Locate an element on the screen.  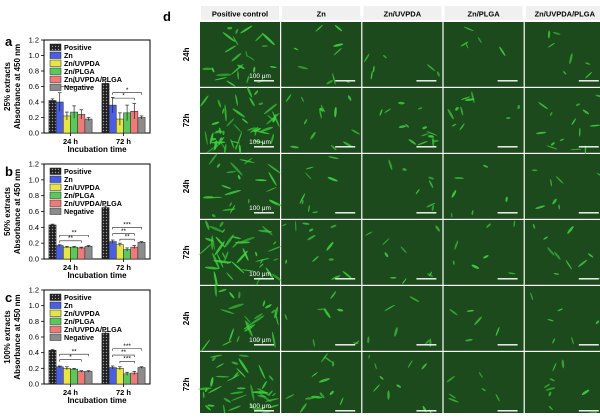
significance-bracket: * is located at coordinates (127, 91).